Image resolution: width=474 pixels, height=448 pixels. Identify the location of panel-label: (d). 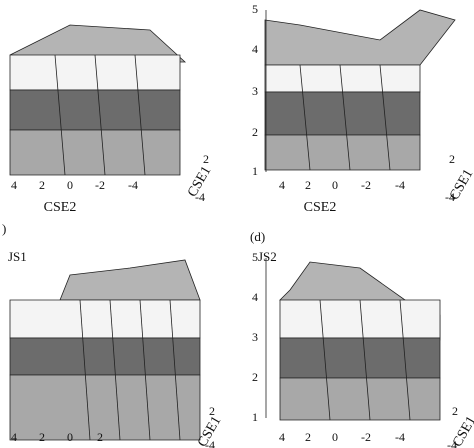
(257, 236).